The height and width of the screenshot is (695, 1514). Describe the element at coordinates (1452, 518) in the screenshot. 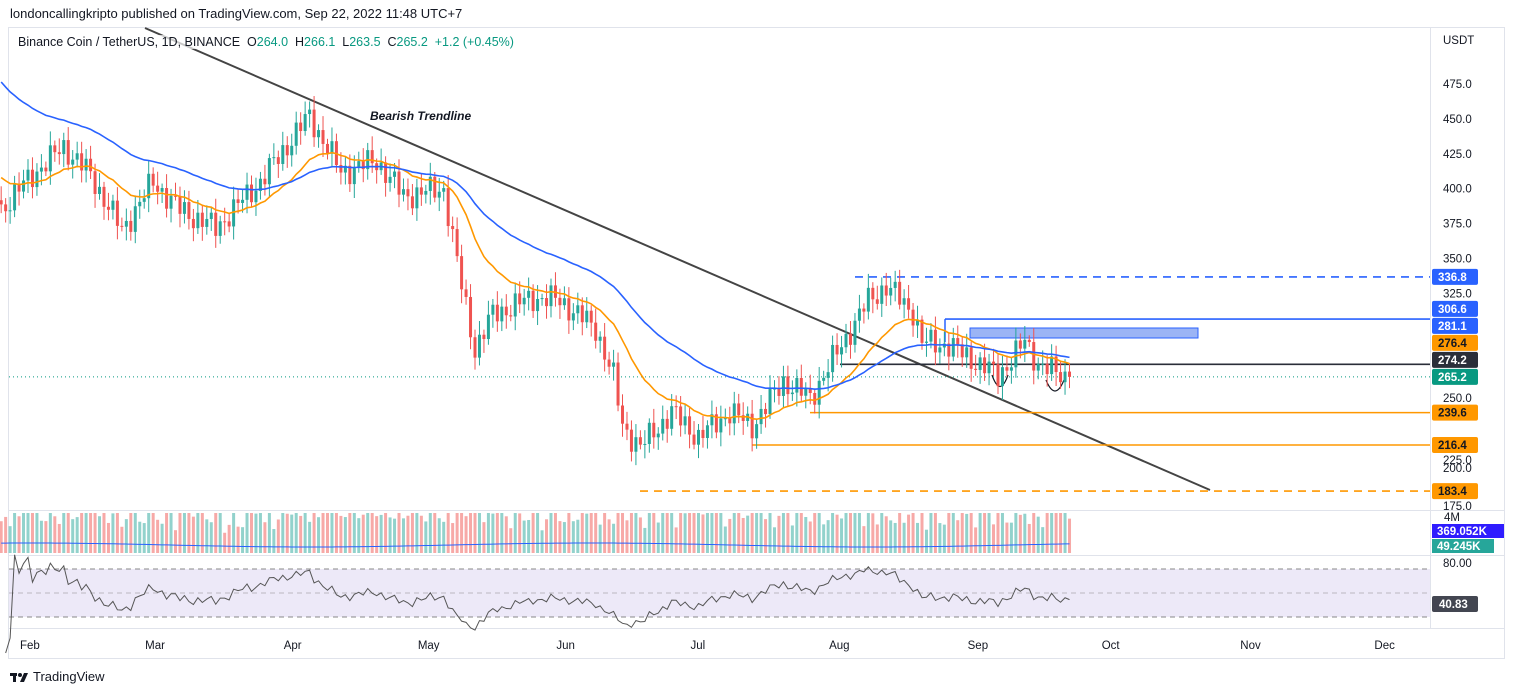

I see `volume-scale-label: 4M` at that location.